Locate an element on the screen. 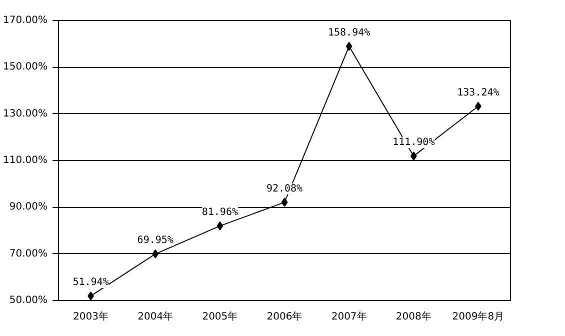  y-tick-label: 150.00% is located at coordinates (25, 67).